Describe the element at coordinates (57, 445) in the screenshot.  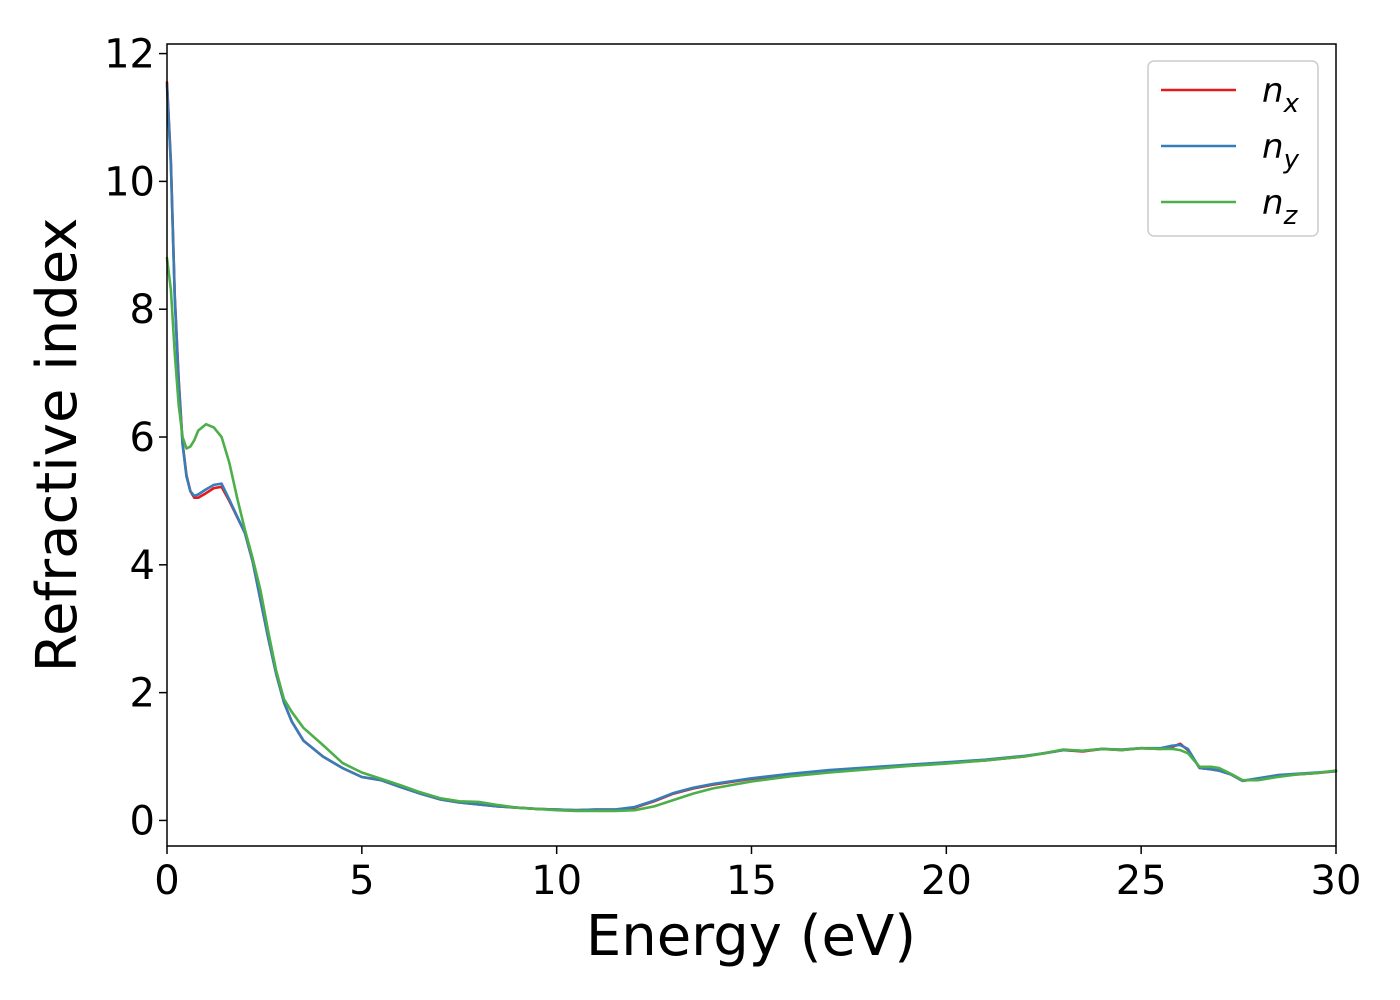
I see `y-axis-title: Refractive index` at that location.